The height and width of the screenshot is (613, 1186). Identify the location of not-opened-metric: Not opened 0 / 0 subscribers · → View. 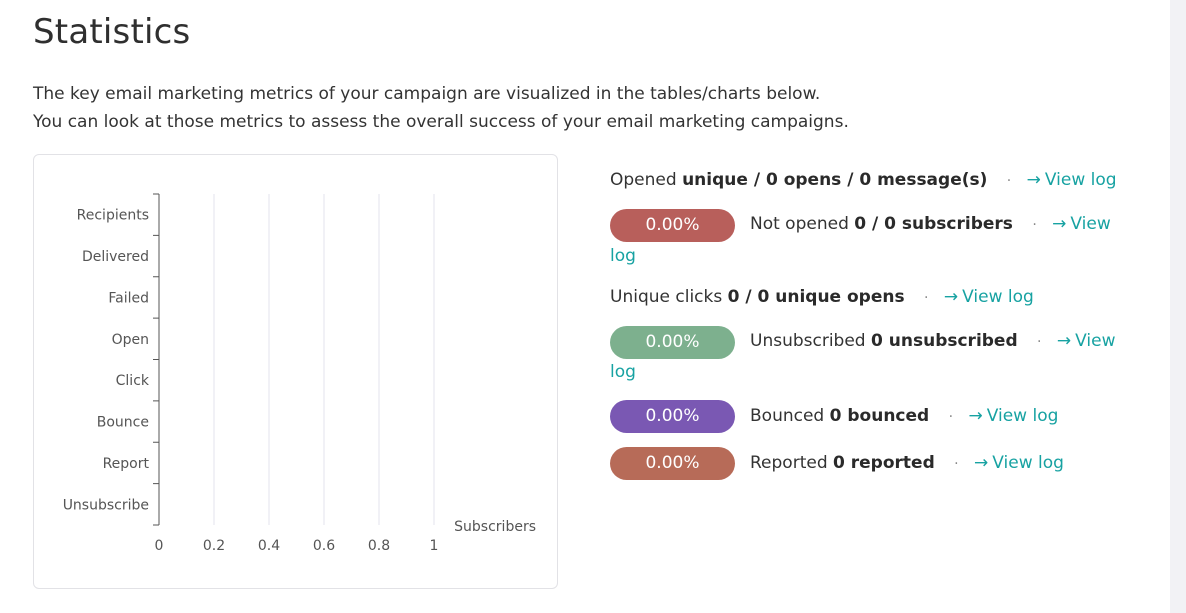
(930, 224).